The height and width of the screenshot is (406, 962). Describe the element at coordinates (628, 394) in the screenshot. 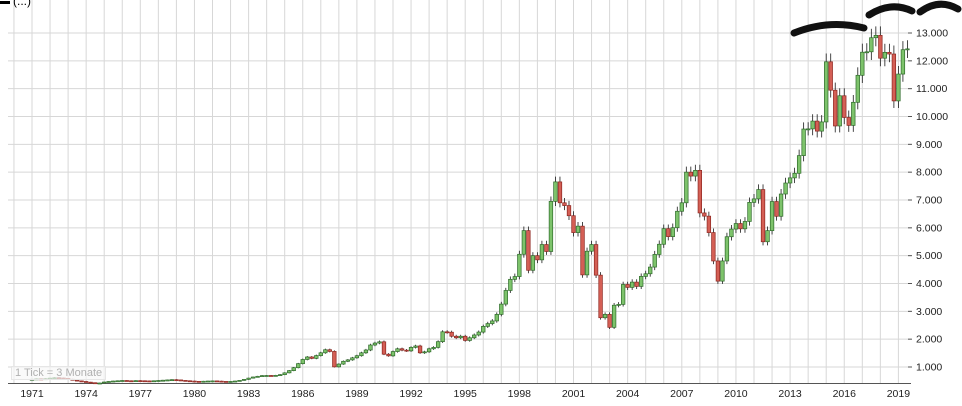

I see `x-axis-label: 2004` at that location.